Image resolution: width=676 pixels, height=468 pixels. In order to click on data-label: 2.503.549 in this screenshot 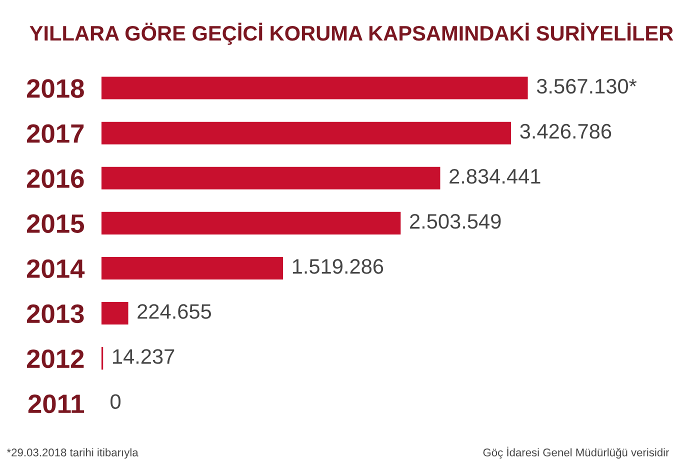, I will do `click(455, 221)`.